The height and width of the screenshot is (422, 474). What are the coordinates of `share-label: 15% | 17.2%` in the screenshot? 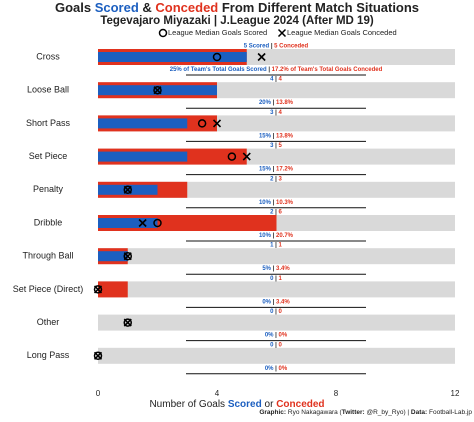 It's located at (276, 169).